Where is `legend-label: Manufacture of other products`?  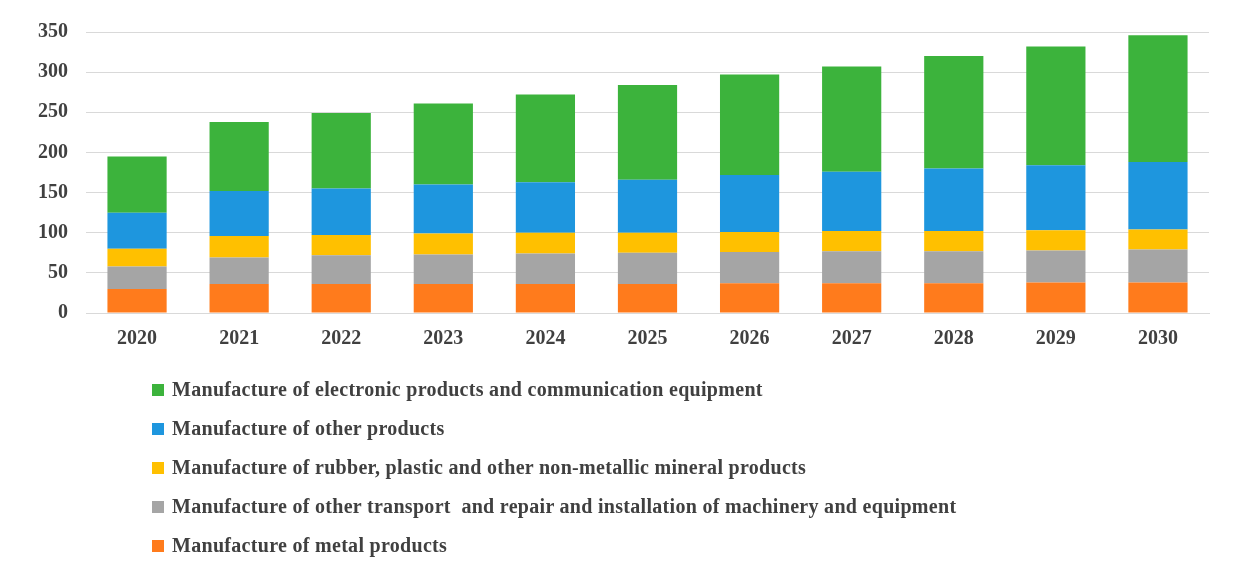
legend-label: Manufacture of other products is located at coordinates (308, 428).